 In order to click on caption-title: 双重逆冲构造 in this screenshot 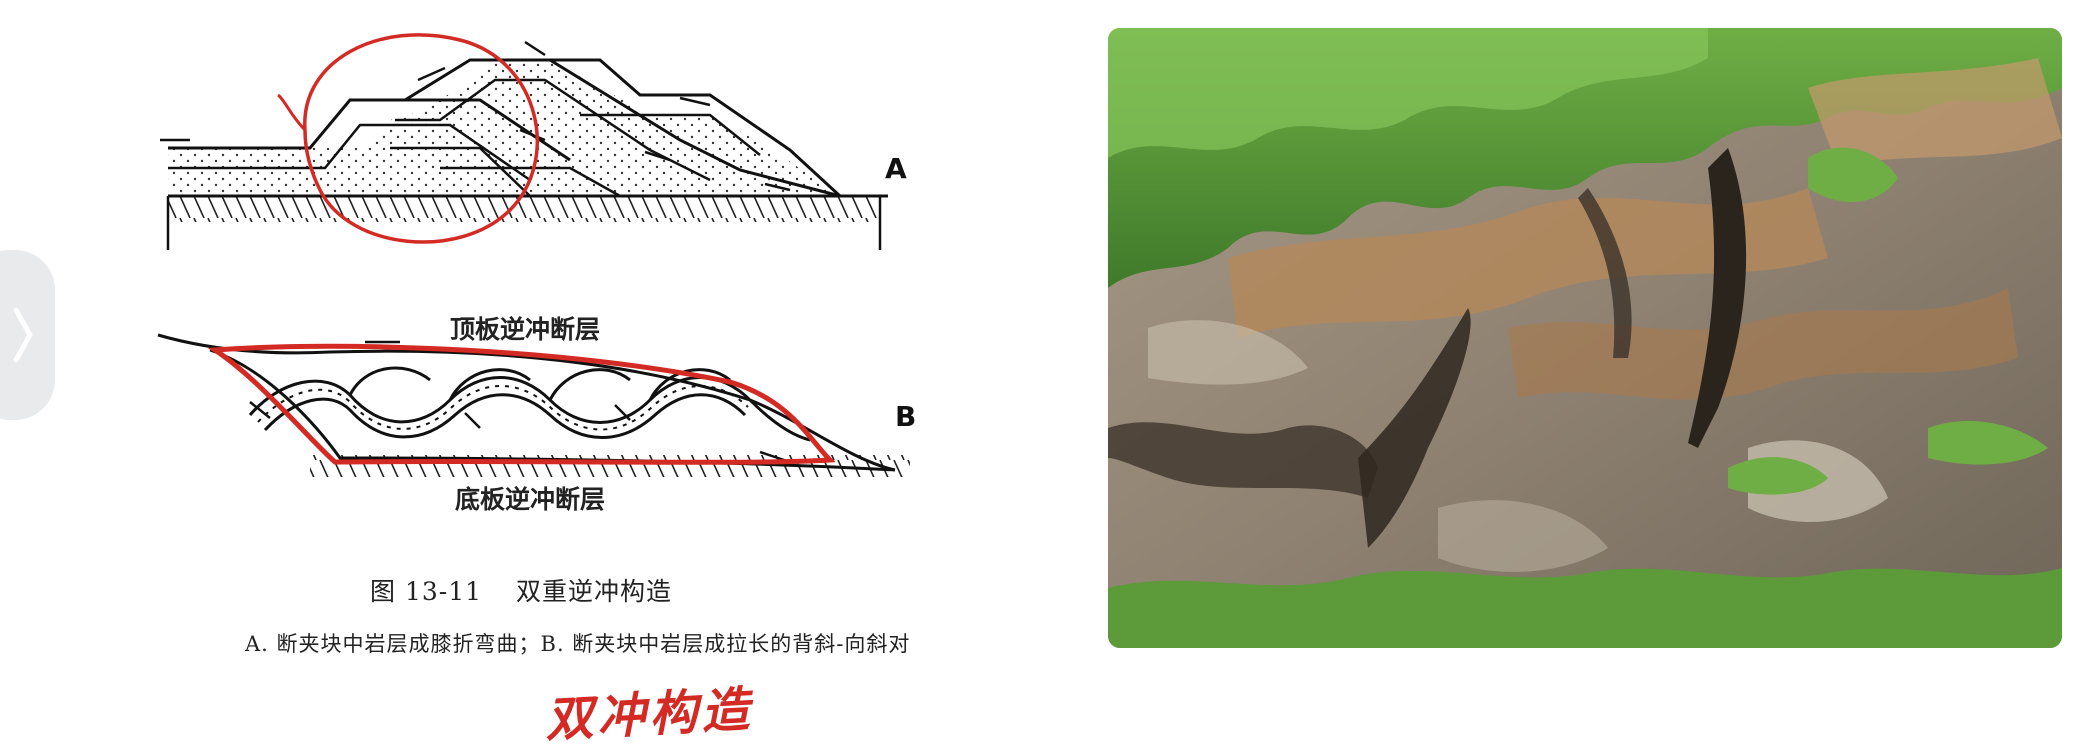, I will do `click(594, 591)`.